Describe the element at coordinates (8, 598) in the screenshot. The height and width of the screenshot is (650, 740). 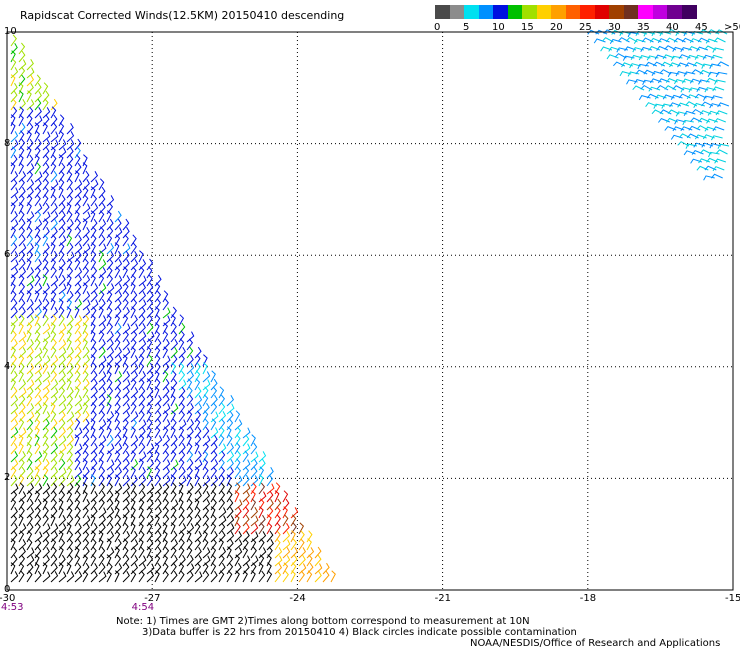
I see `longitude-label: -30` at that location.